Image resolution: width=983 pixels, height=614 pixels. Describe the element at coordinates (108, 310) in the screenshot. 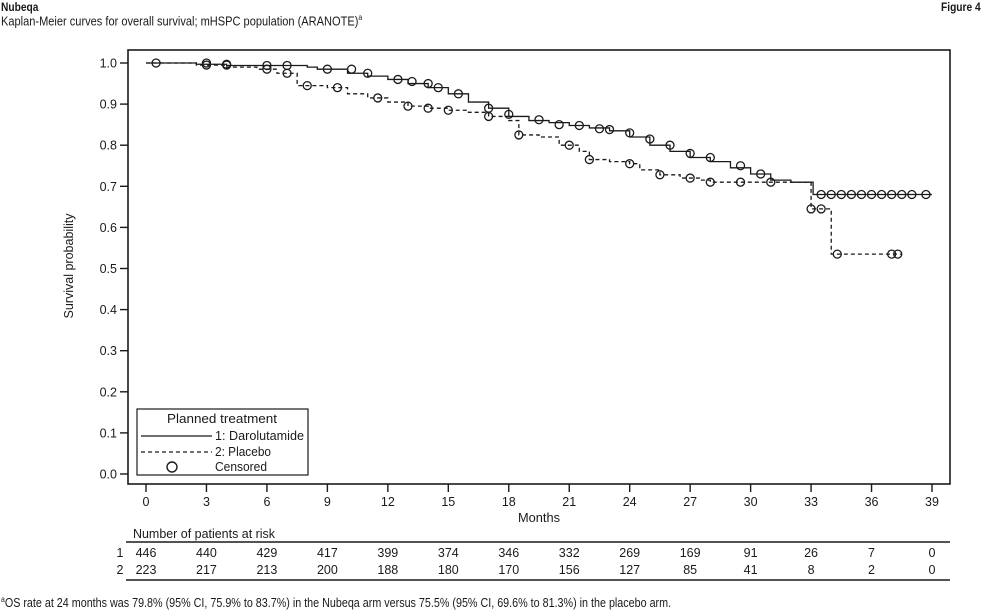

I see `y-tick-label: 0.4` at that location.